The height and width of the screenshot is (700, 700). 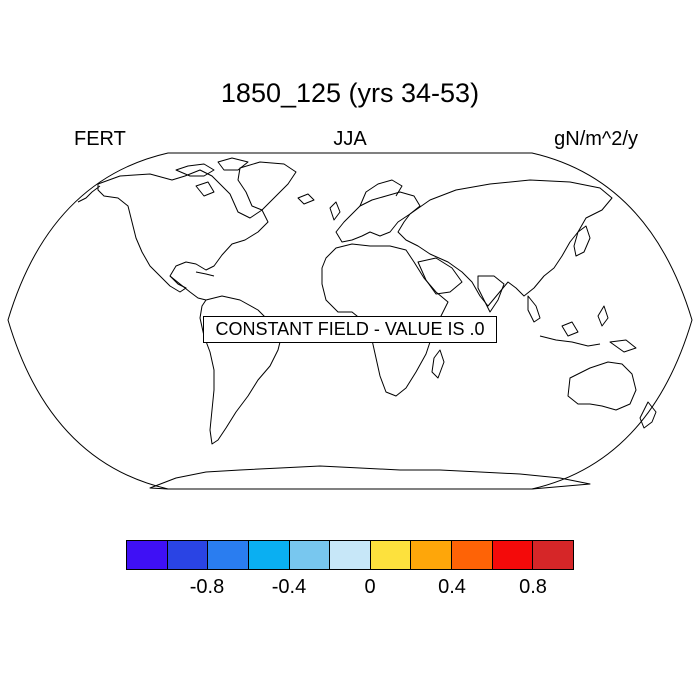 What do you see at coordinates (188, 288) in the screenshot?
I see `central-america-coastline` at bounding box center [188, 288].